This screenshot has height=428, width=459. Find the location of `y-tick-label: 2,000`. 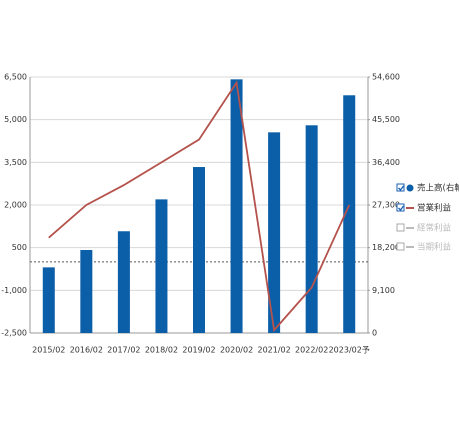

y-tick-label: 2,000 is located at coordinates (15, 205).